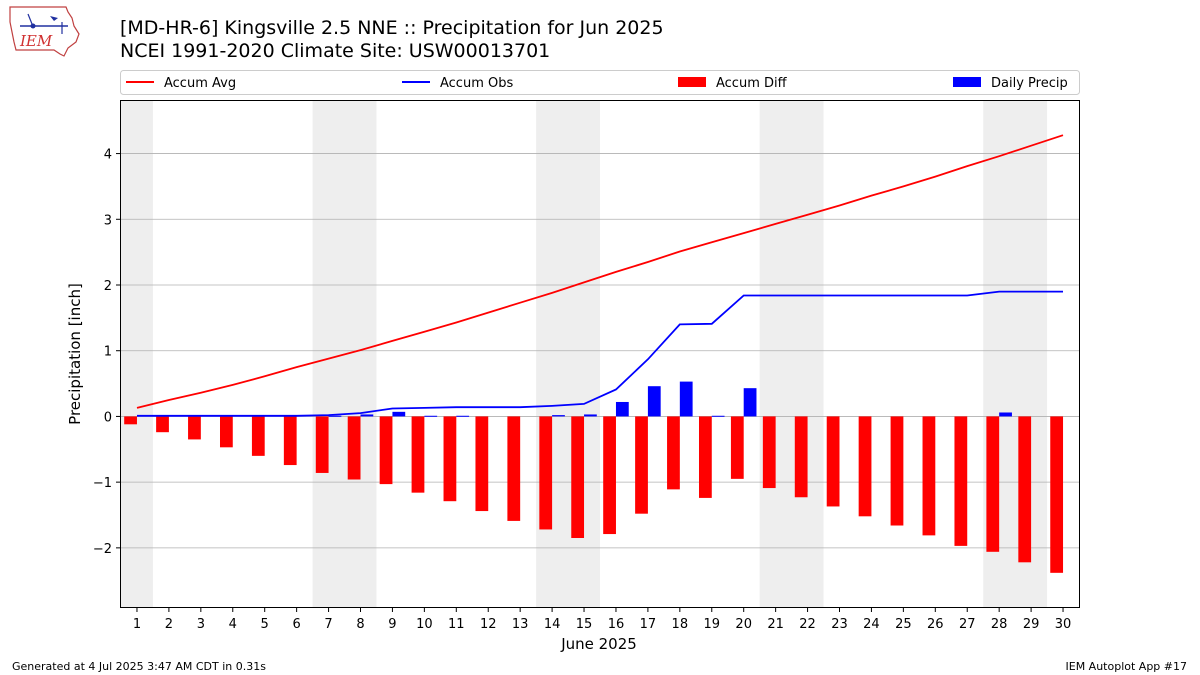 The width and height of the screenshot is (1200, 675). What do you see at coordinates (967, 624) in the screenshot?
I see `x-tick-label: 27` at bounding box center [967, 624].